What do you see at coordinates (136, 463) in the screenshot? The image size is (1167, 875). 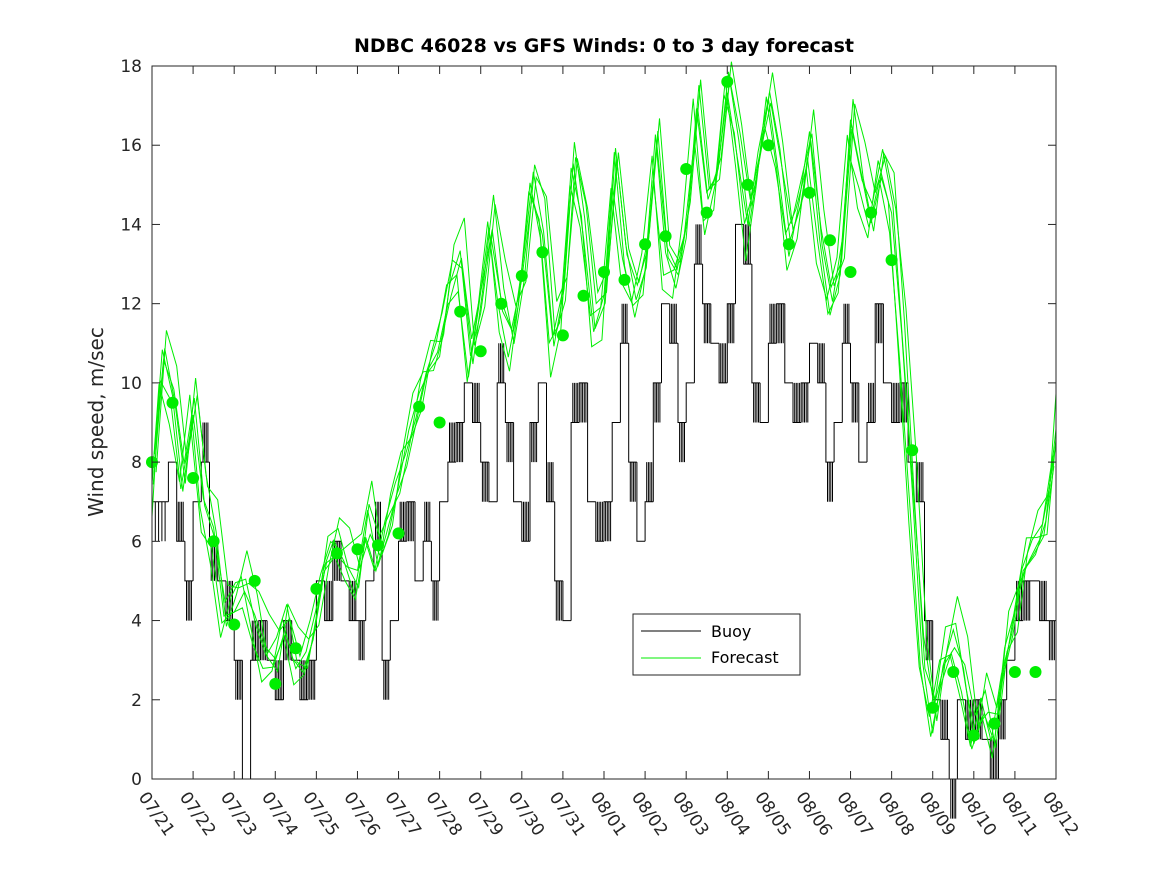 I see `y-tick-label: 8` at bounding box center [136, 463].